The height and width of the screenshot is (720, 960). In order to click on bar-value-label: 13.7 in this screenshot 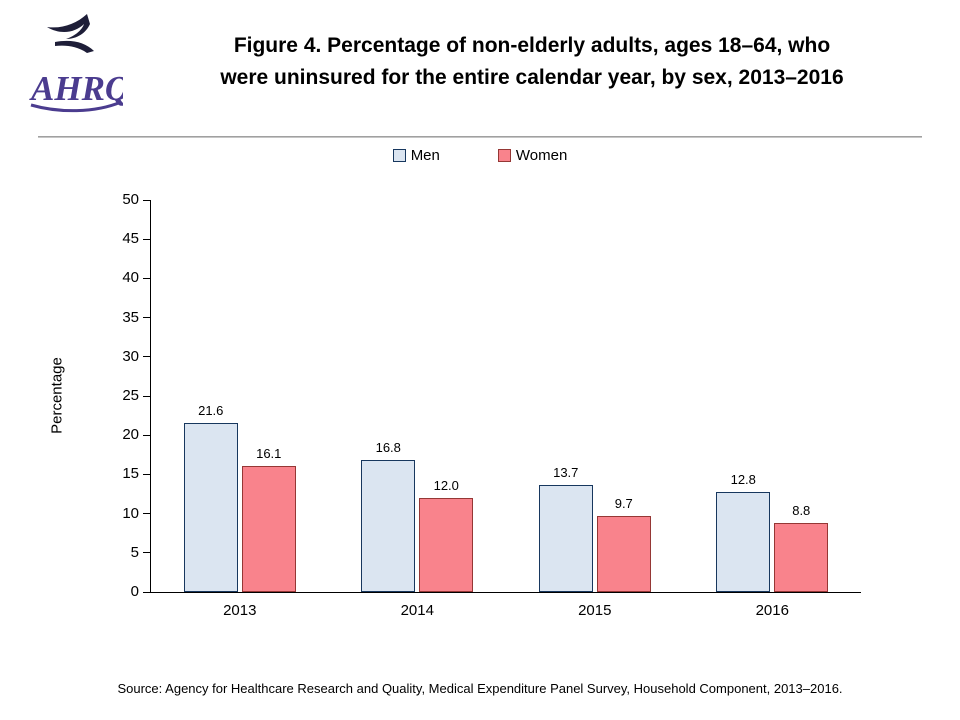, I will do `click(566, 472)`.